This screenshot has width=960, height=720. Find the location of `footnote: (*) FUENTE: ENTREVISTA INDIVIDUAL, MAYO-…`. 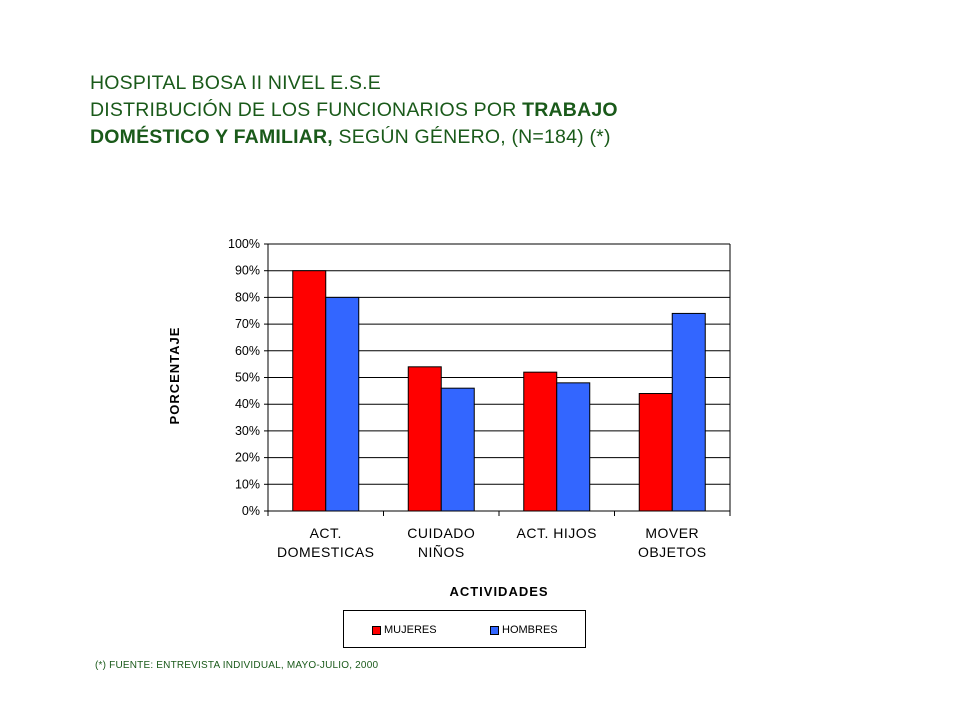

footnote: (*) FUENTE: ENTREVISTA INDIVIDUAL, MAYO-… is located at coordinates (237, 665).